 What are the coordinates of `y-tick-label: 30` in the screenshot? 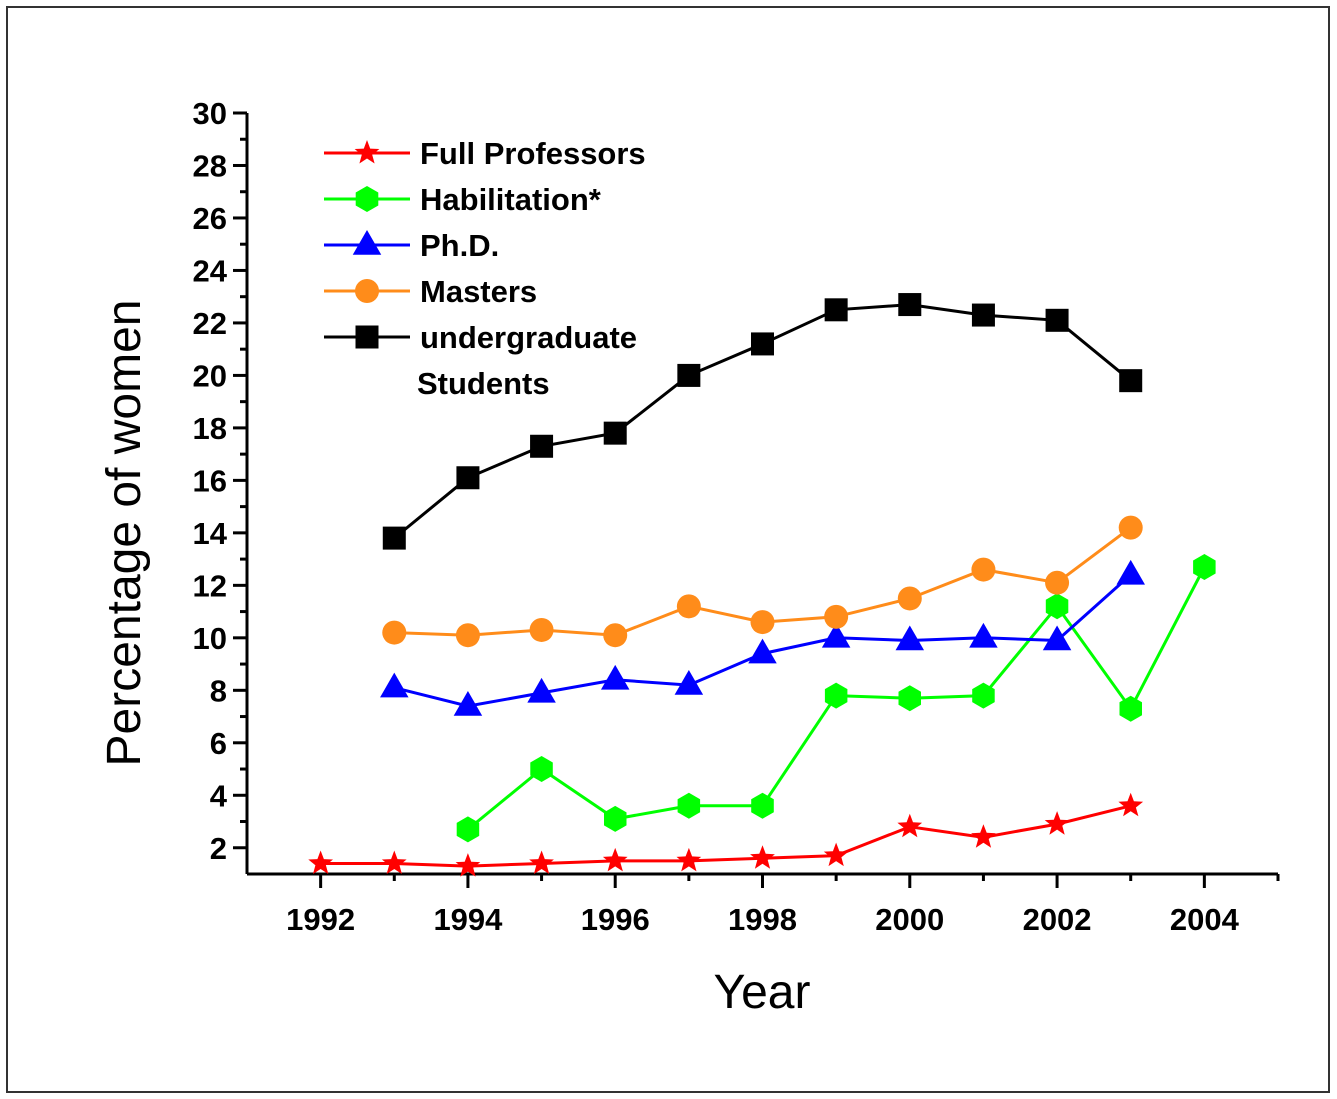 It's located at (210, 113).